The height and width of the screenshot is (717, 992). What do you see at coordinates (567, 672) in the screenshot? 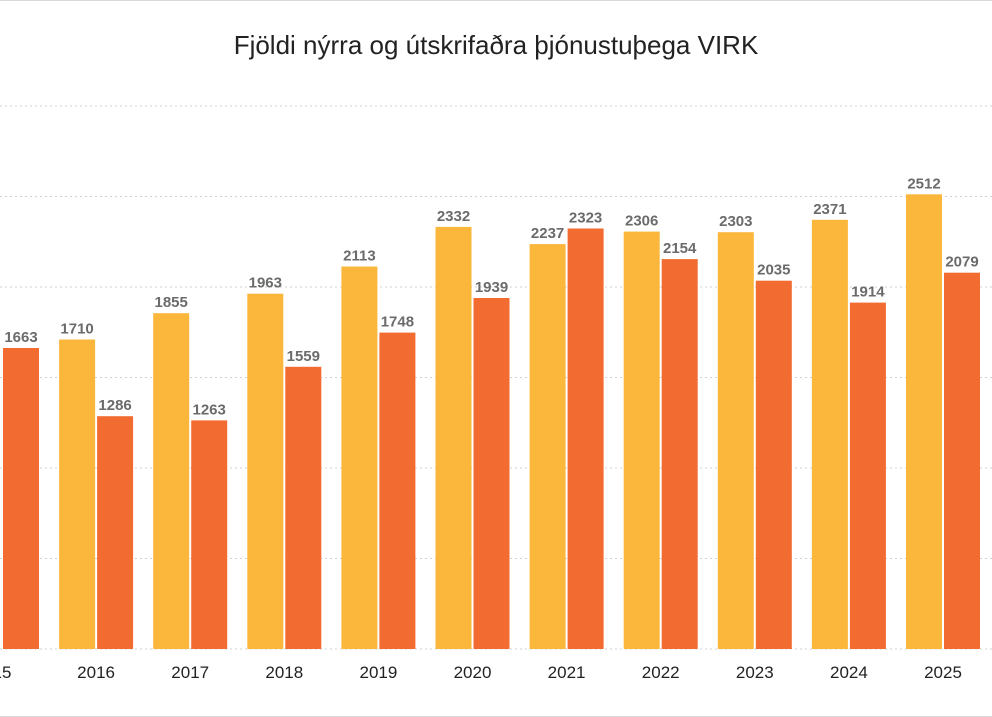
I see `x-tick-label-2021: 2021` at bounding box center [567, 672].